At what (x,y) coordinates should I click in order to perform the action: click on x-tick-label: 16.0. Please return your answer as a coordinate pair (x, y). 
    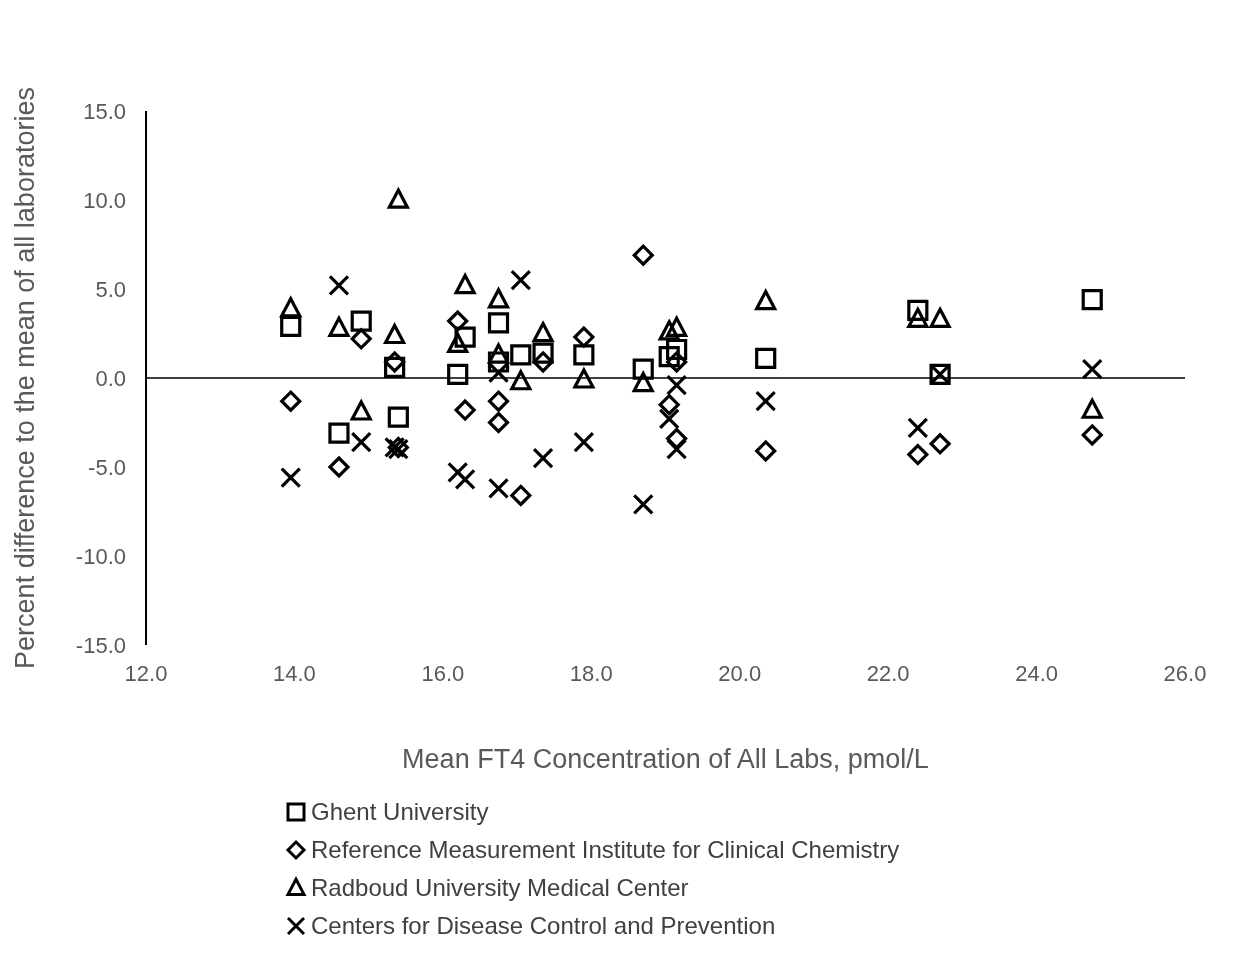
    Looking at the image, I should click on (443, 673).